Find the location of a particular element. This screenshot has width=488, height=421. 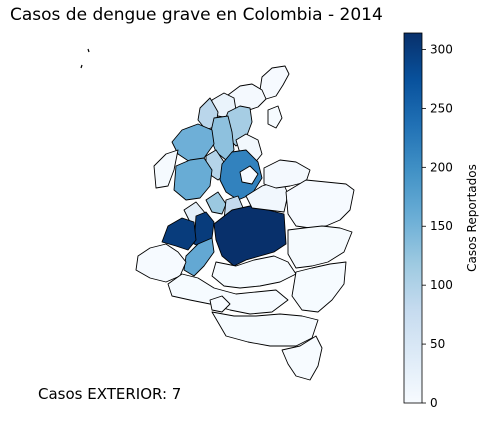

island-san-andres is located at coordinates (88, 50).